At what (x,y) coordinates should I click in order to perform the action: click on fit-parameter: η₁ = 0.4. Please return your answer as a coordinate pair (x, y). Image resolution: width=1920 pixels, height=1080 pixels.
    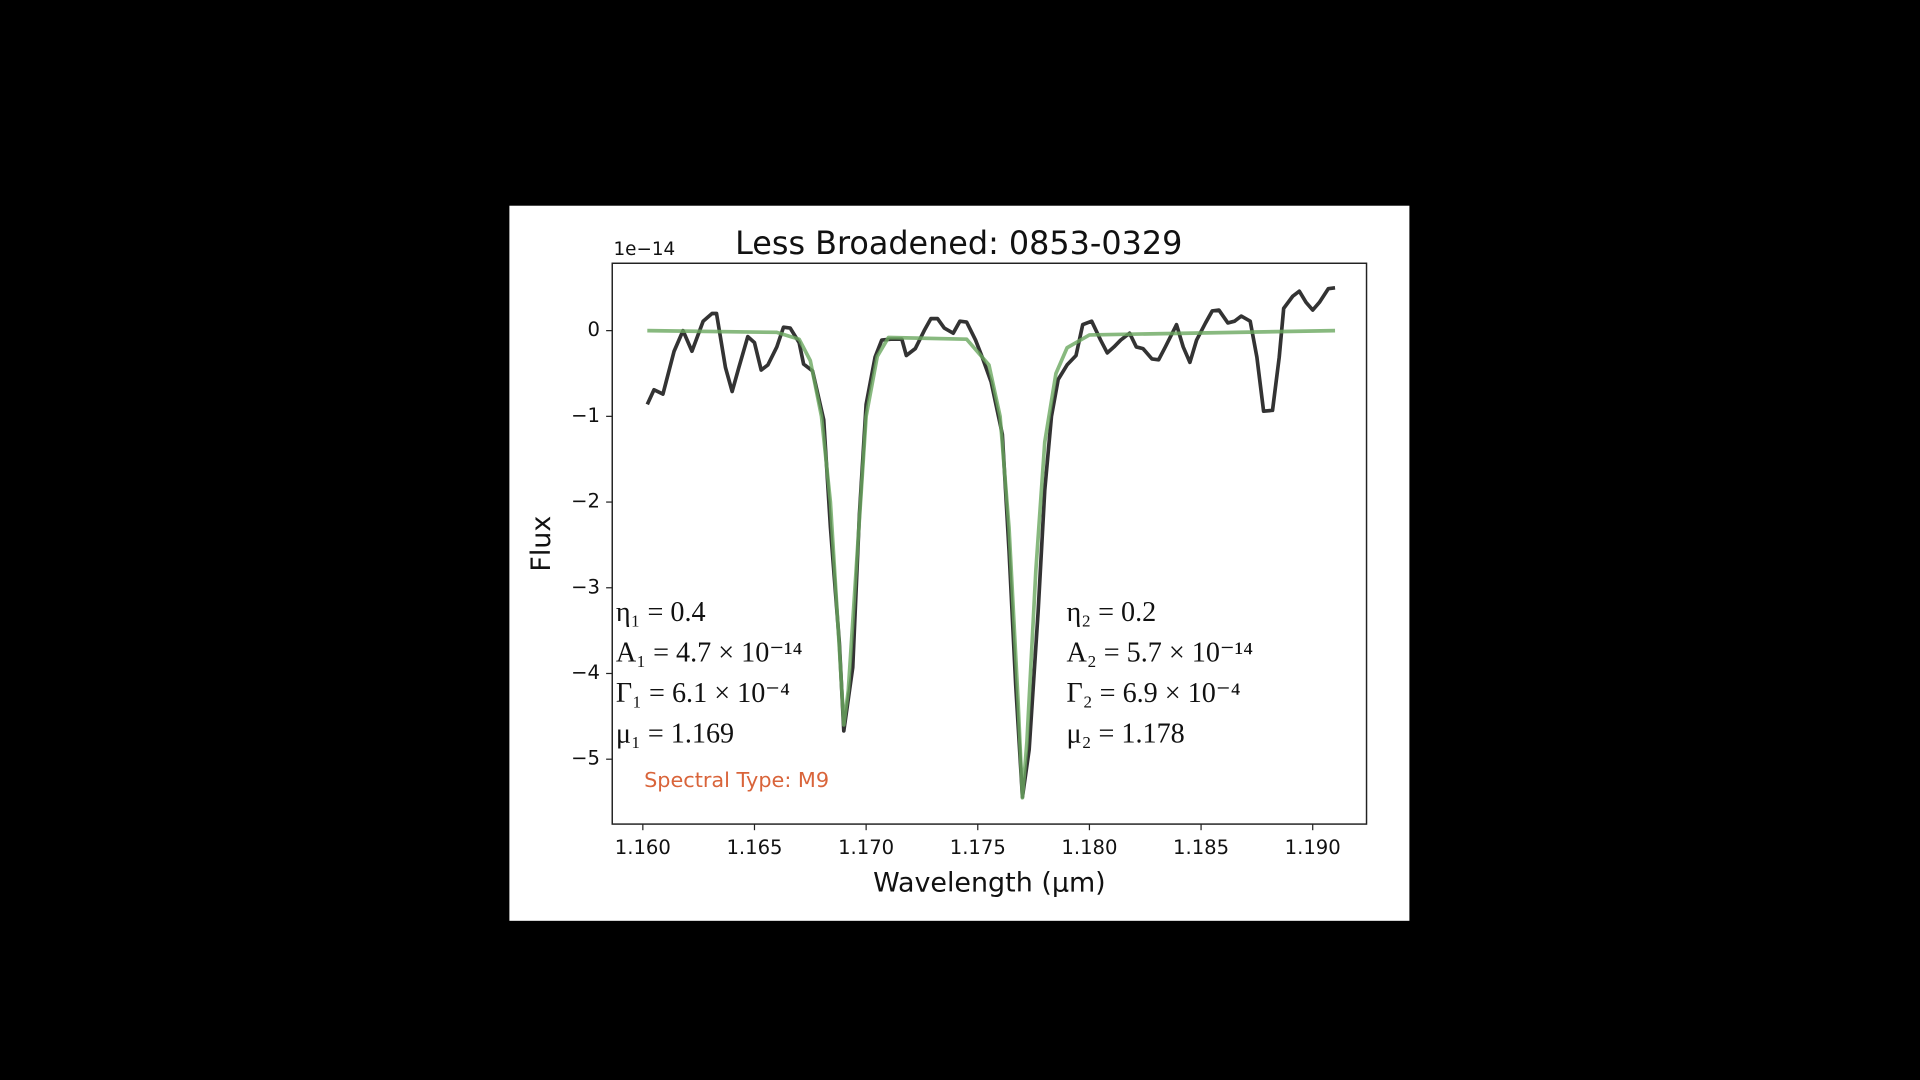
    Looking at the image, I should click on (661, 612).